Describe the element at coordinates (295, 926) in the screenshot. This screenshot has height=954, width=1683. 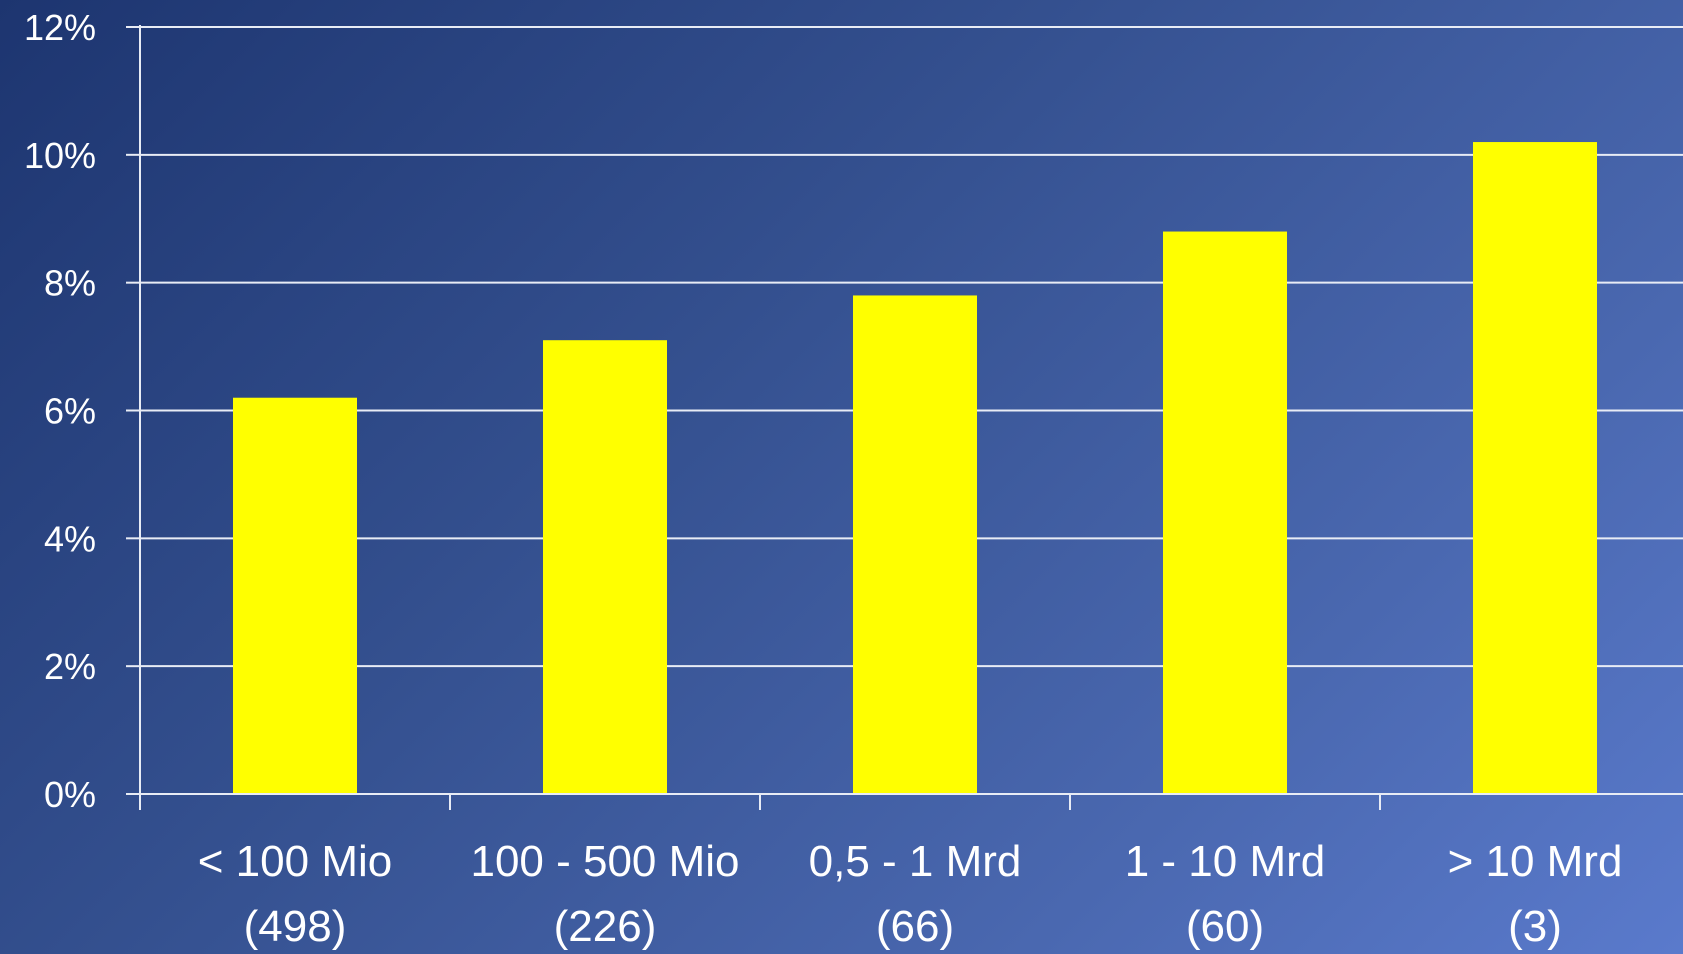
I see `x-category-count-label: (498)` at that location.